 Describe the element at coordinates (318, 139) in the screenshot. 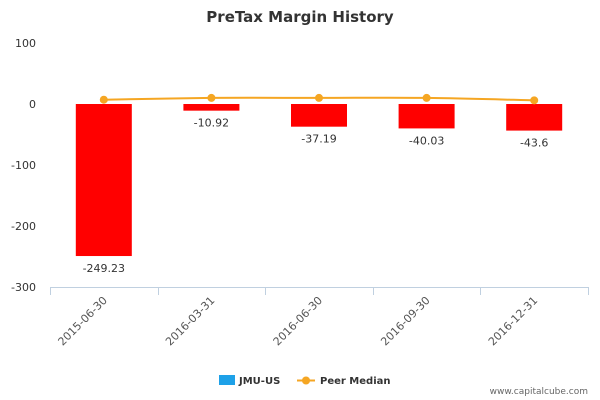

I see `data-label: -37.19` at that location.